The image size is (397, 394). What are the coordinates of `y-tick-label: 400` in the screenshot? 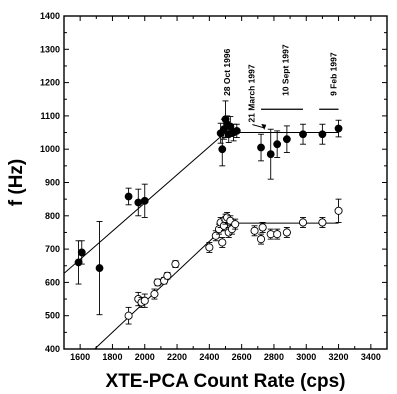 It's located at (52, 349).